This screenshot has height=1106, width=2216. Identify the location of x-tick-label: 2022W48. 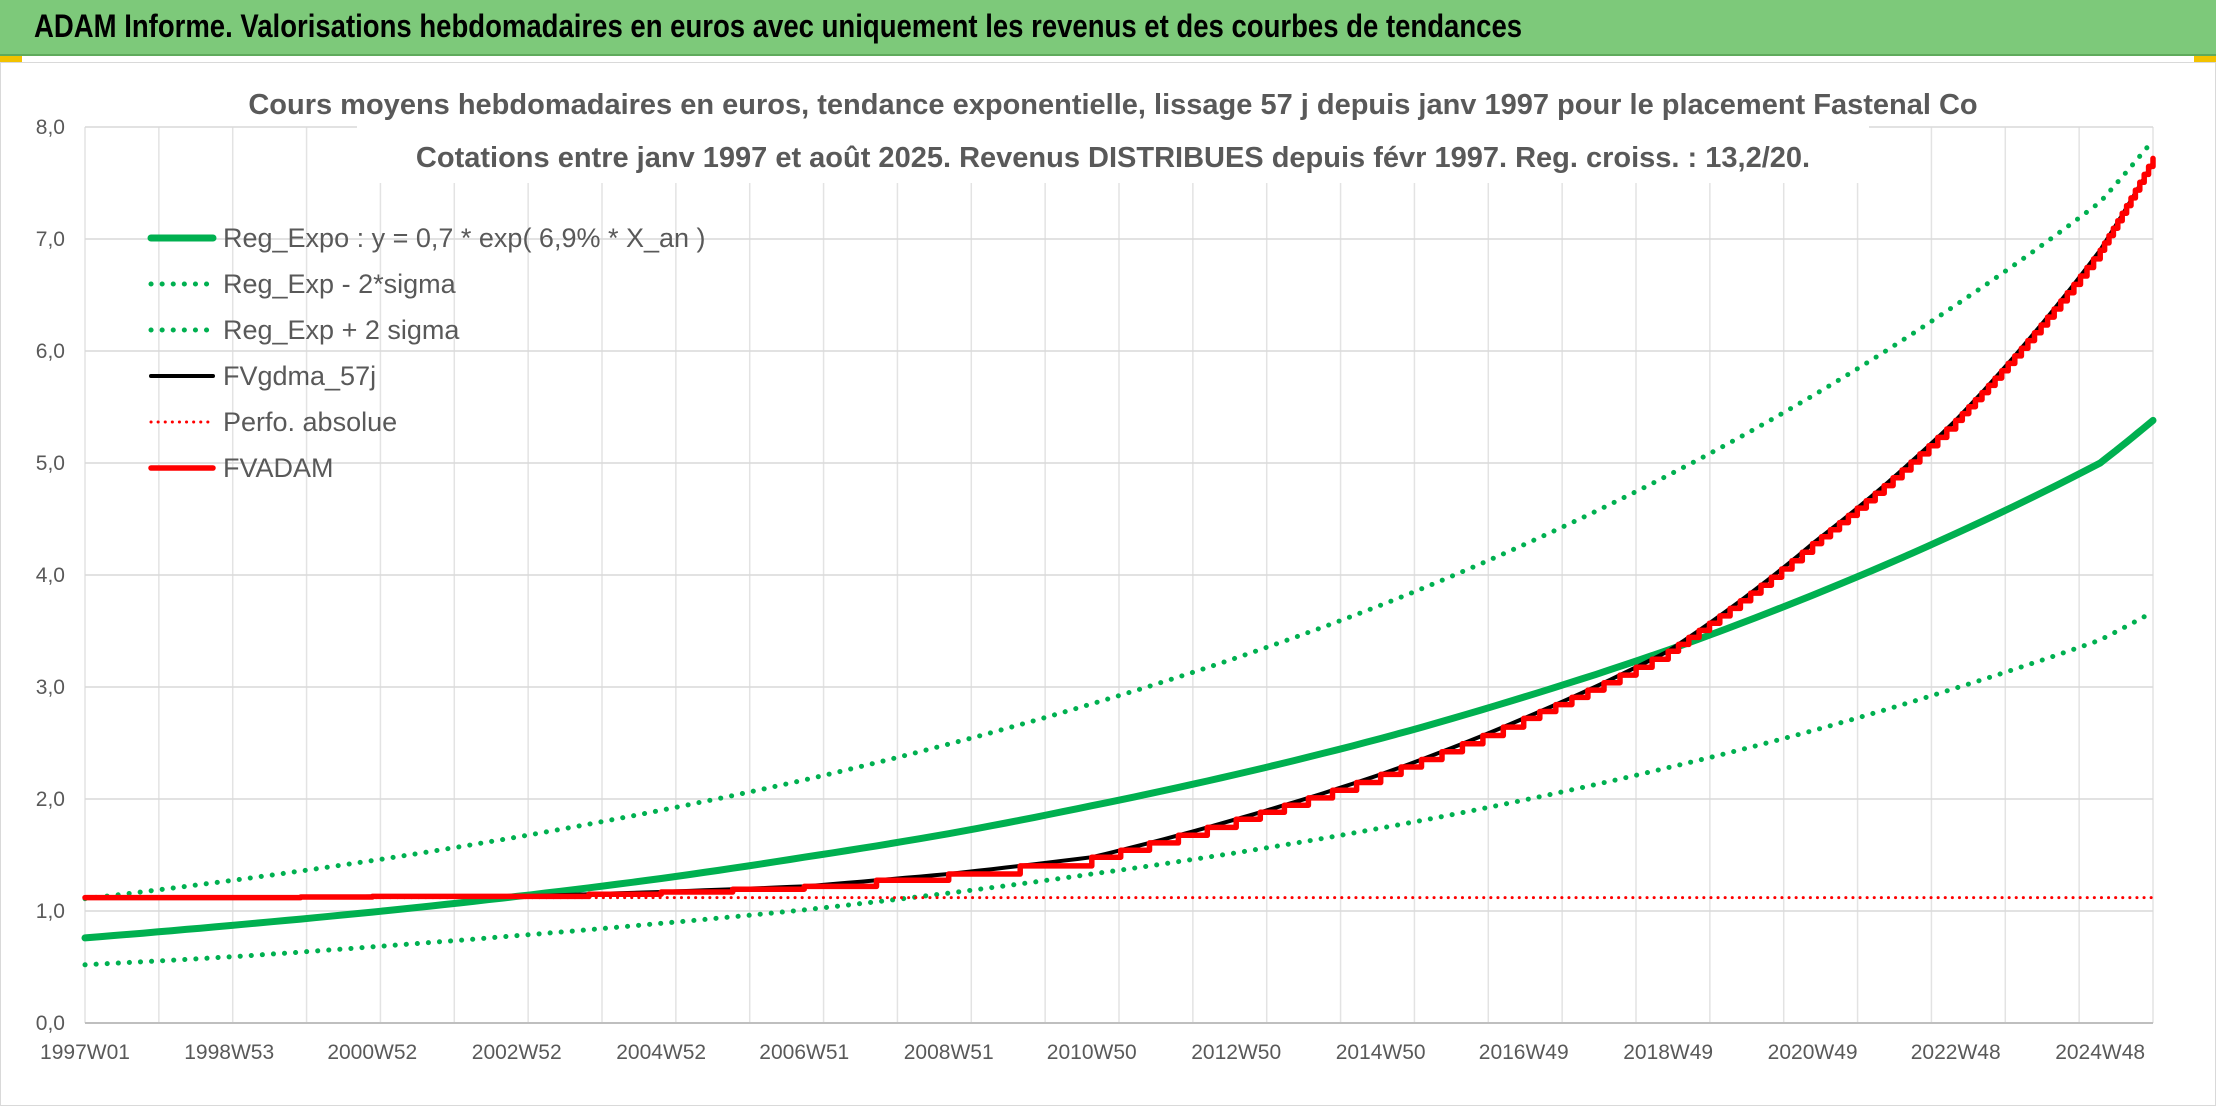
(1956, 1052).